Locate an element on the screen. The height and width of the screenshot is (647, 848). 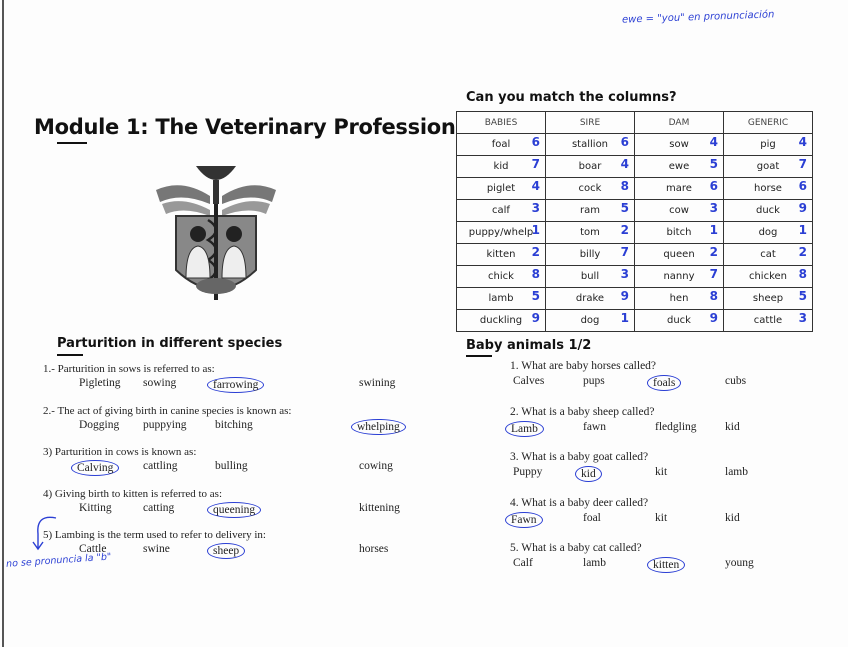
cell-word: foal is located at coordinates (501, 144).